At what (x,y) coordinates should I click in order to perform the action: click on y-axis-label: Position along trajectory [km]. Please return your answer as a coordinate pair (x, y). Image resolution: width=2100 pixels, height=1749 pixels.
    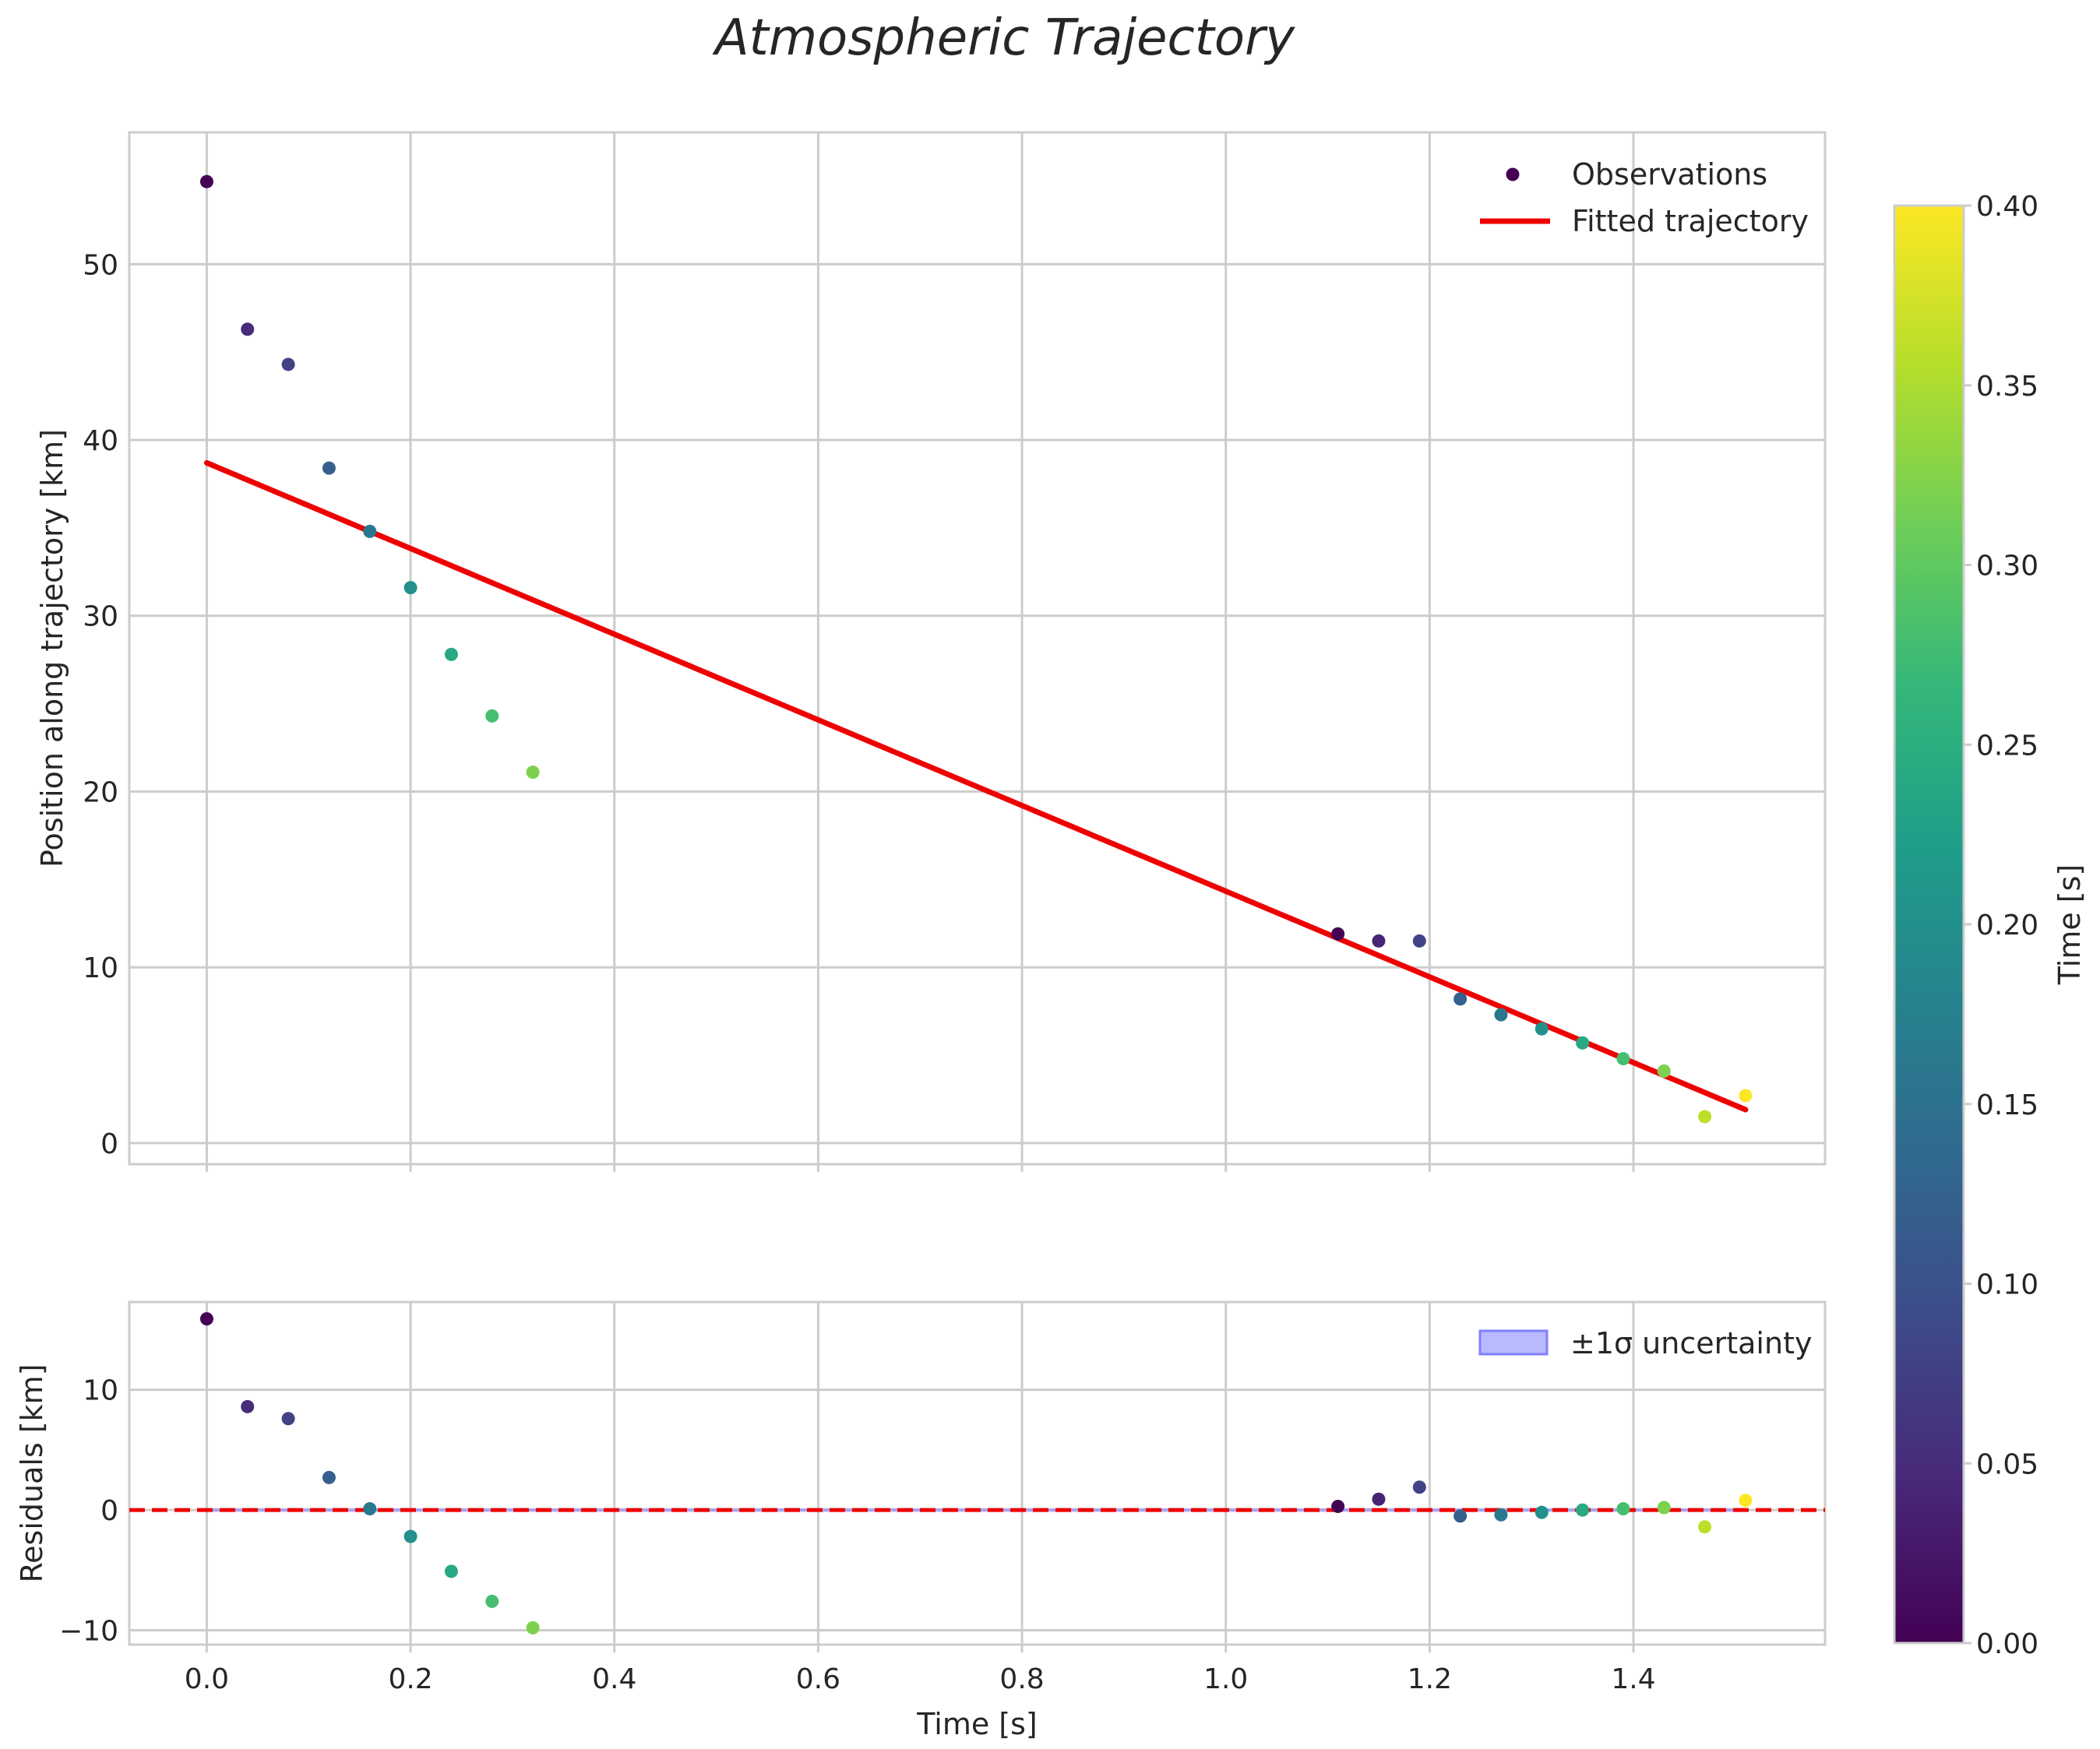
    Looking at the image, I should click on (52, 648).